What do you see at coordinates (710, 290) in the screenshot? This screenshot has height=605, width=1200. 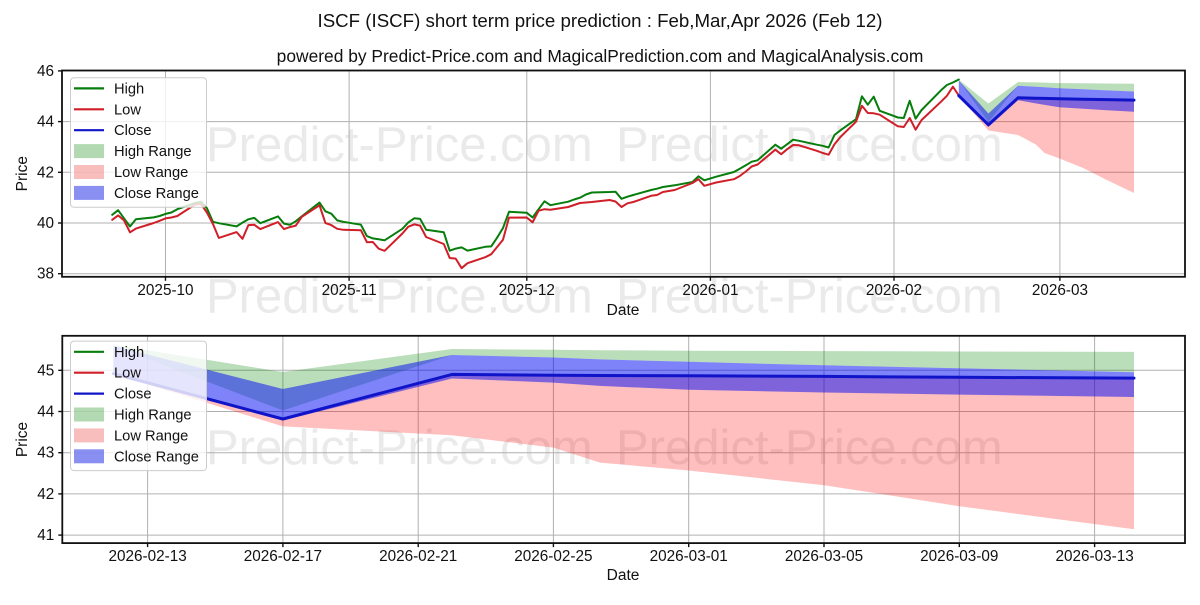 I see `svg-text: 2026-01` at bounding box center [710, 290].